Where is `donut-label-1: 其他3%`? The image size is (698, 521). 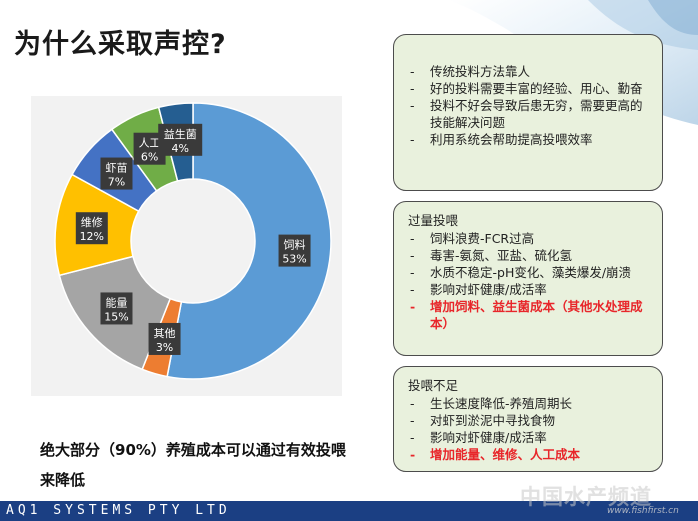
donut-label-1: 其他3% is located at coordinates (164, 338).